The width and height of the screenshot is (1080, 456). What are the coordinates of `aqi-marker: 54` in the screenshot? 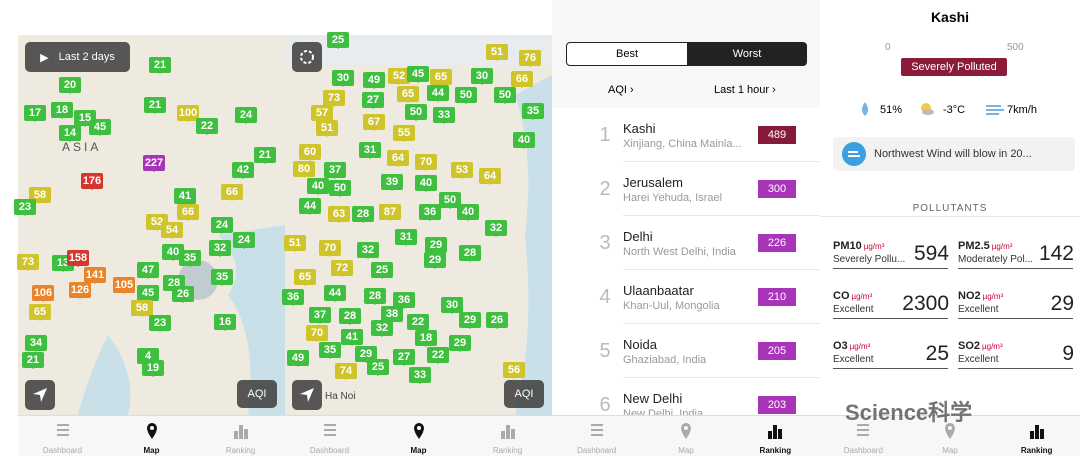 It's located at (172, 230).